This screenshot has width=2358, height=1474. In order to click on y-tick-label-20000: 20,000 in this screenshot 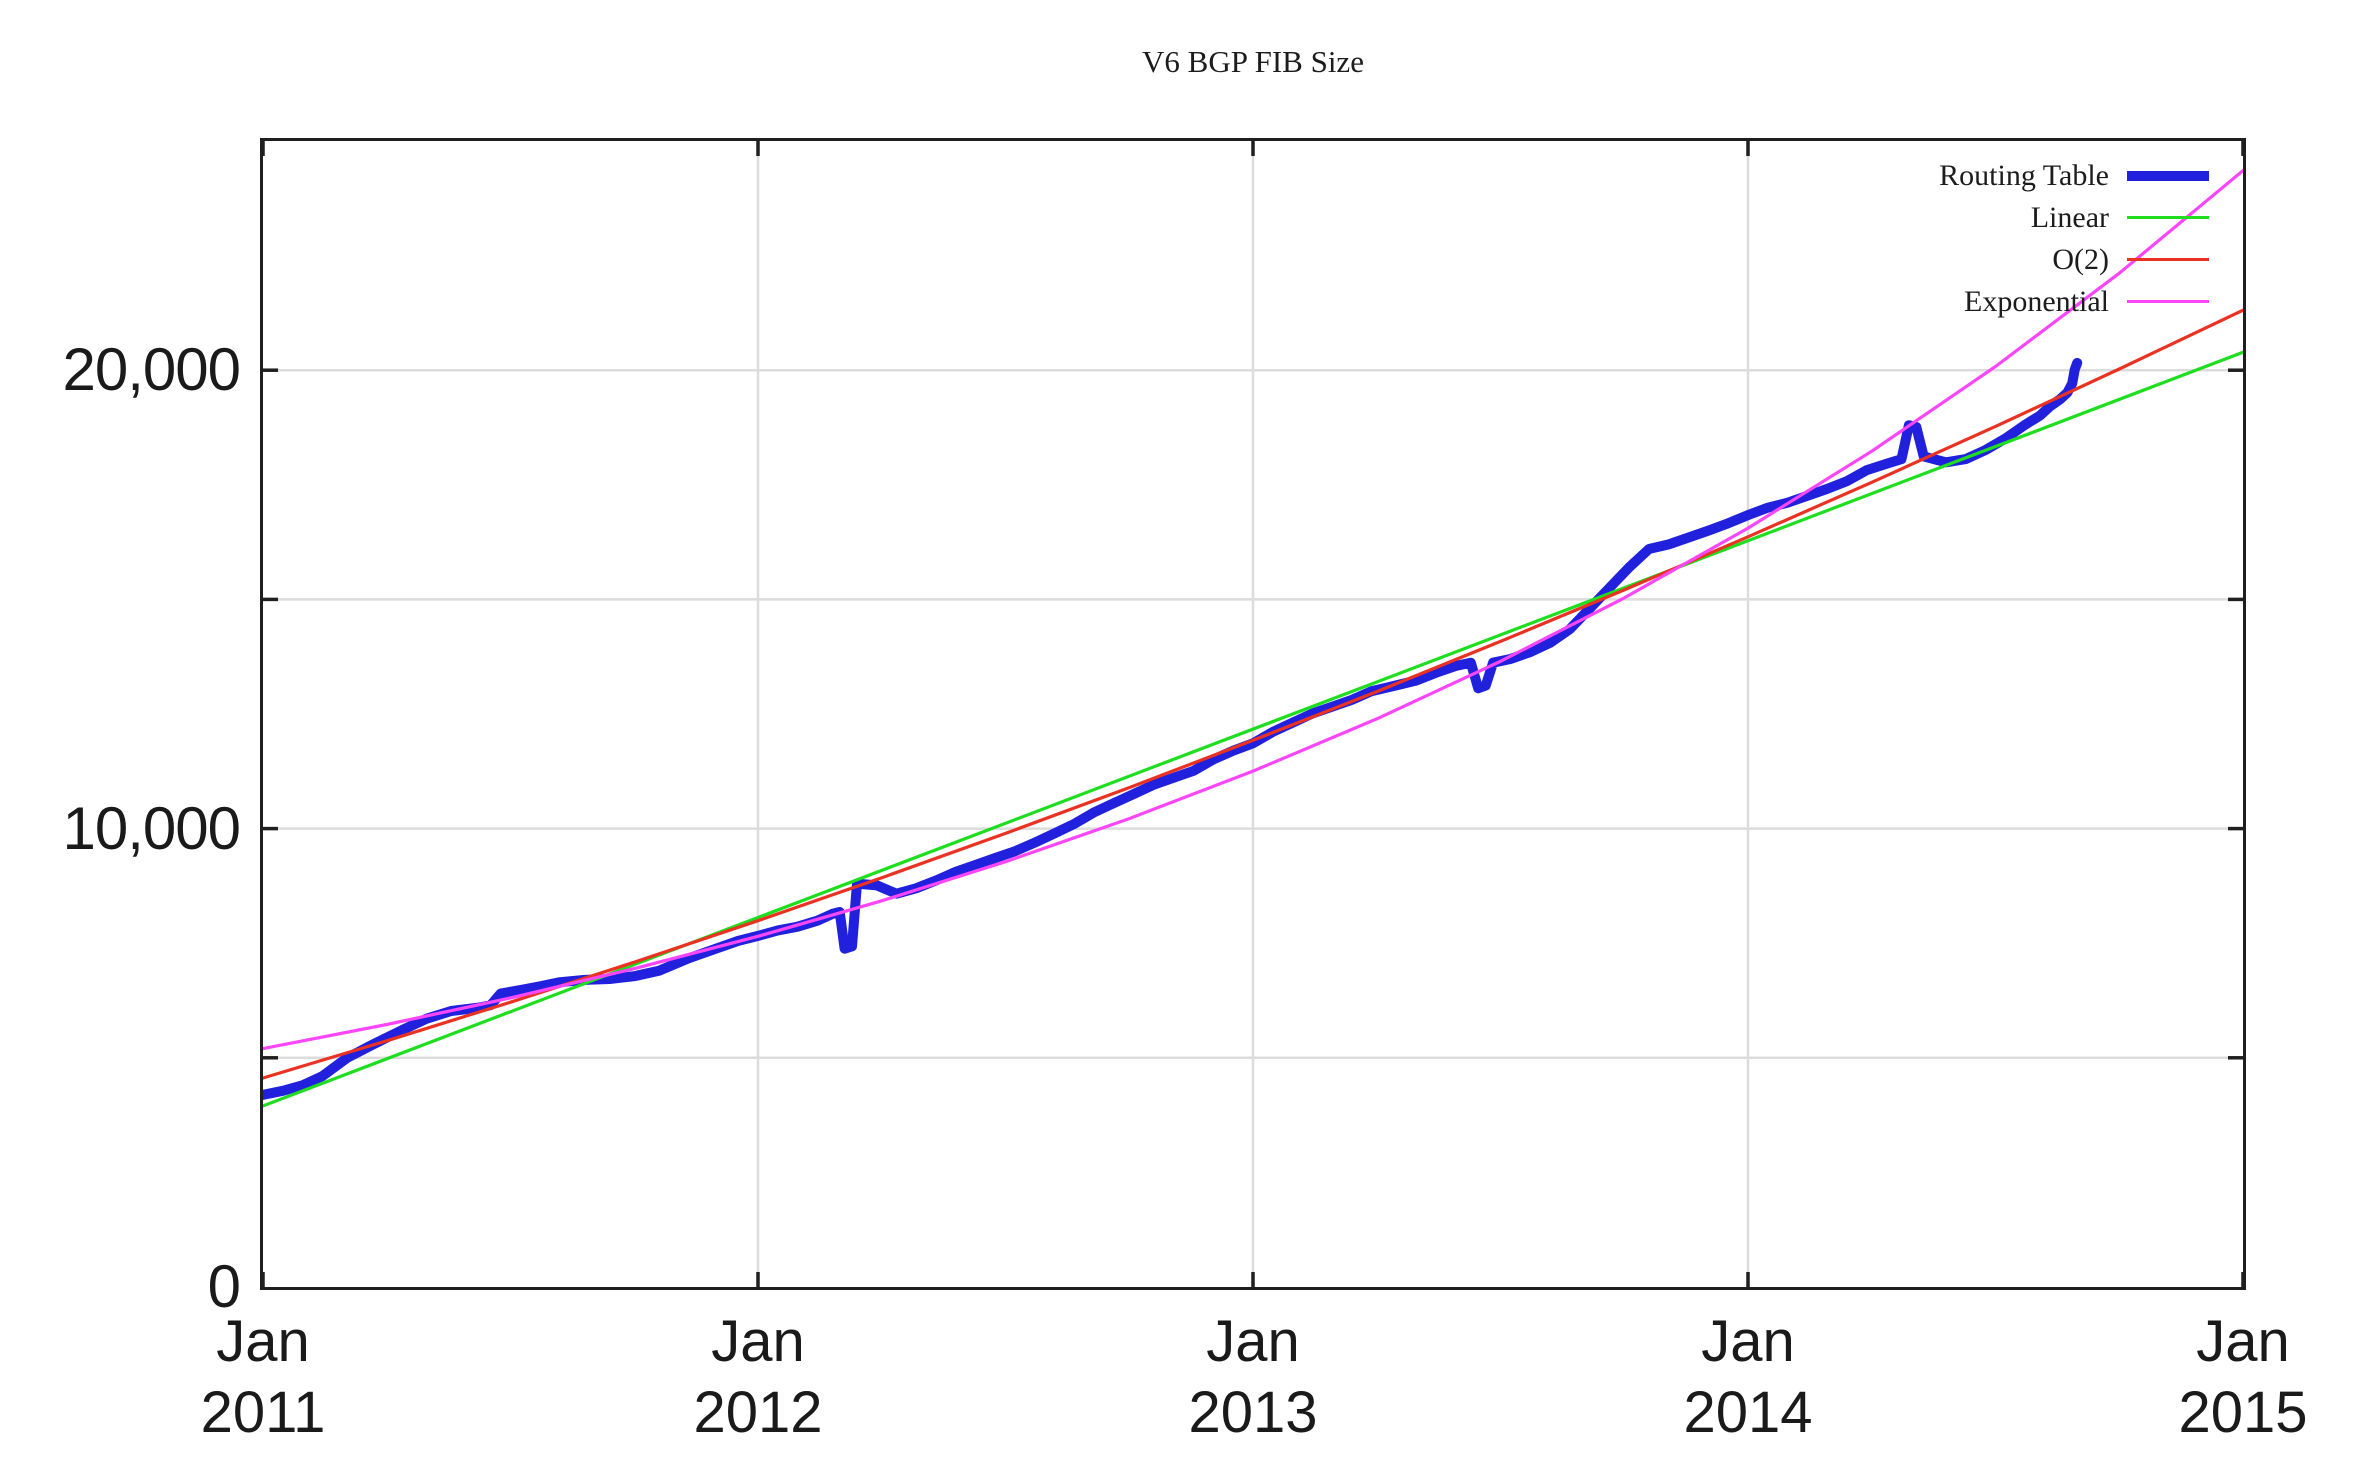, I will do `click(151, 369)`.